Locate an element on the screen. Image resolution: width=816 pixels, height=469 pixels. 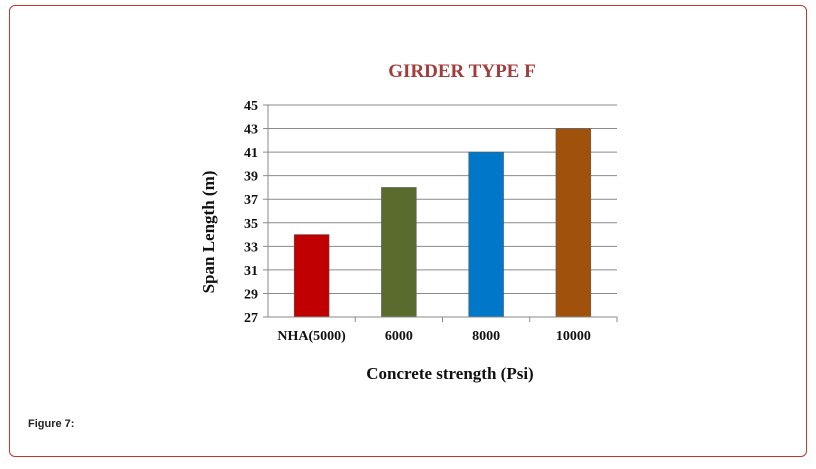
x-tick-label: 10000 is located at coordinates (573, 336).